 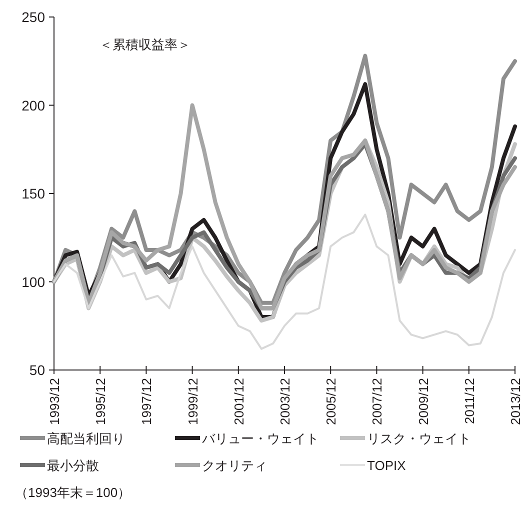 What do you see at coordinates (54, 401) in the screenshot?
I see `x-tick-label: 1993/12` at bounding box center [54, 401].